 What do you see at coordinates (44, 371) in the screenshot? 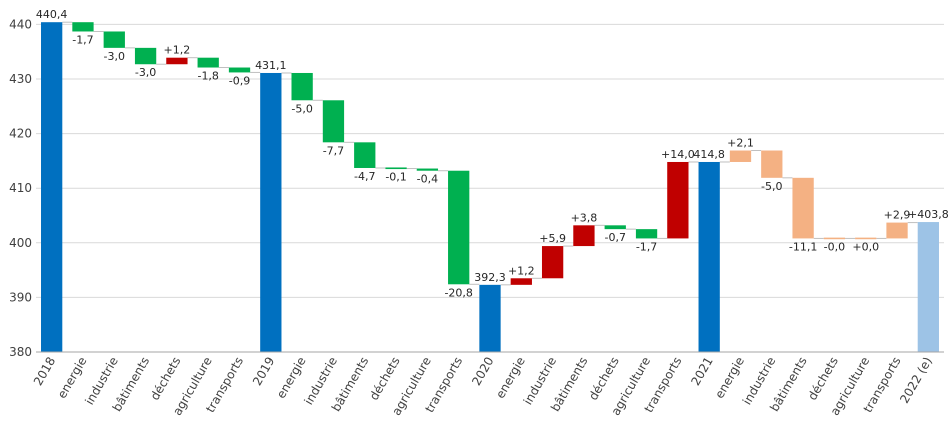
I see `x-category-label: 2018` at bounding box center [44, 371].